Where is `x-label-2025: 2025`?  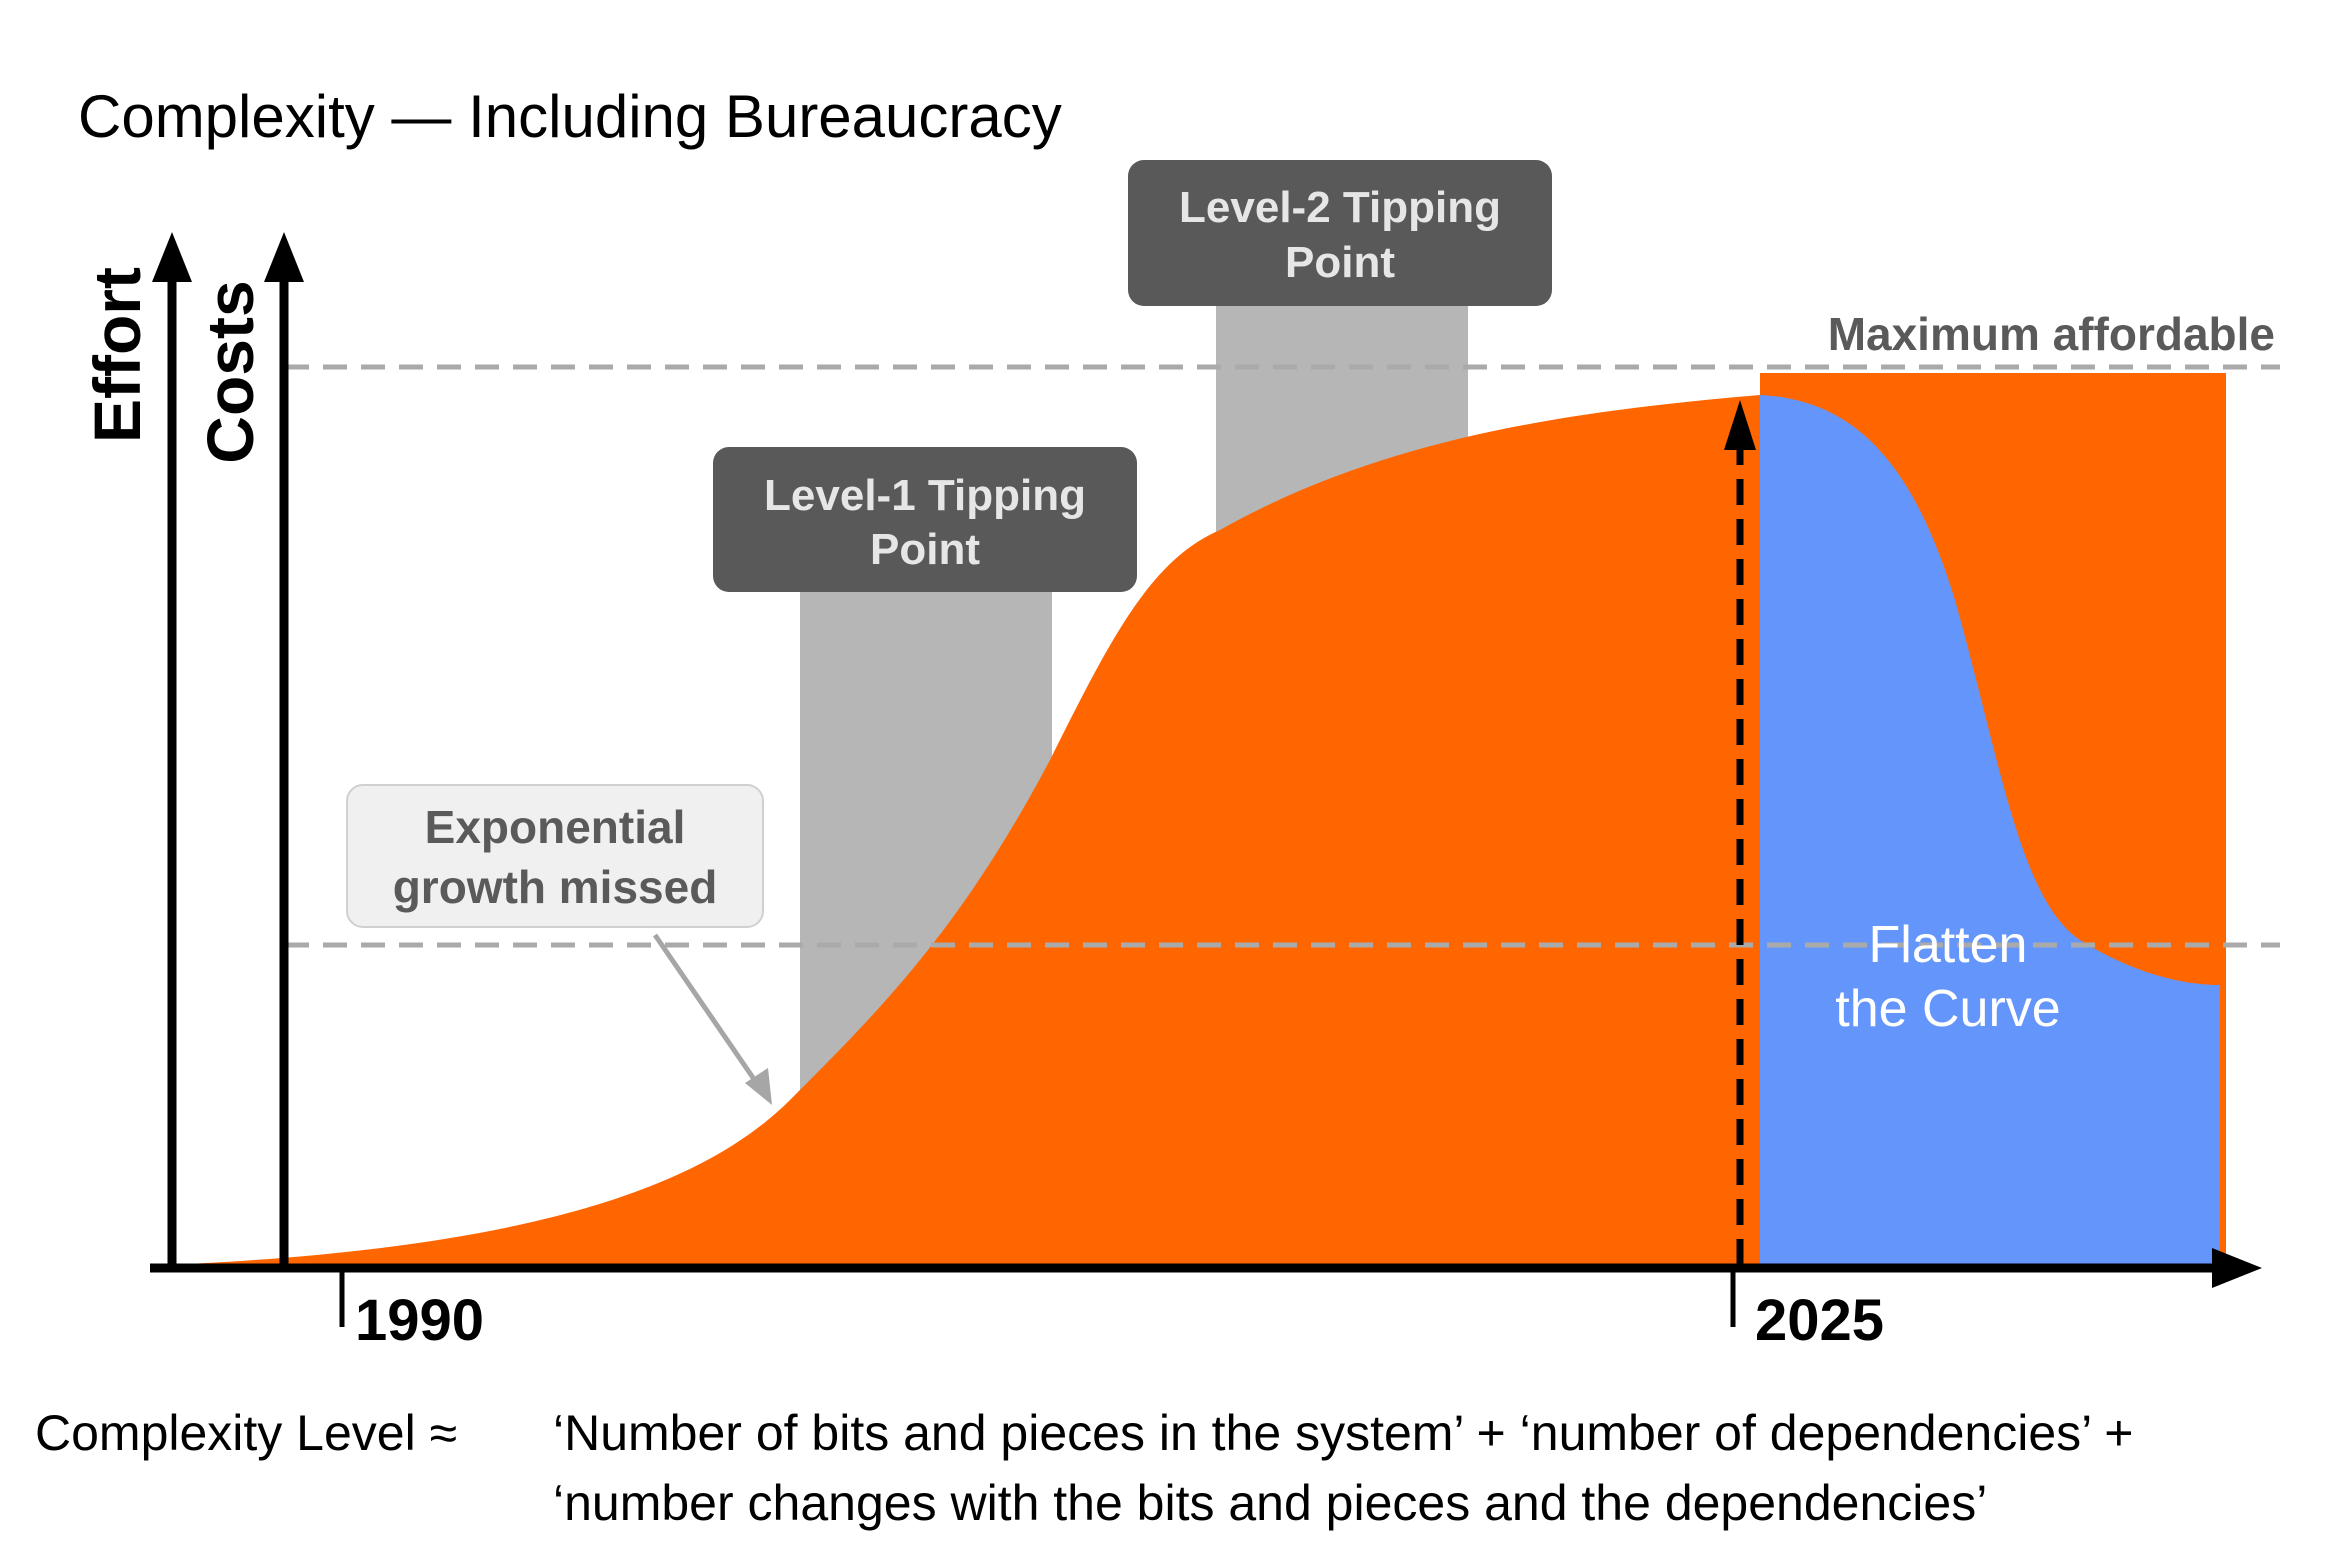 x-label-2025: 2025 is located at coordinates (1819, 1320).